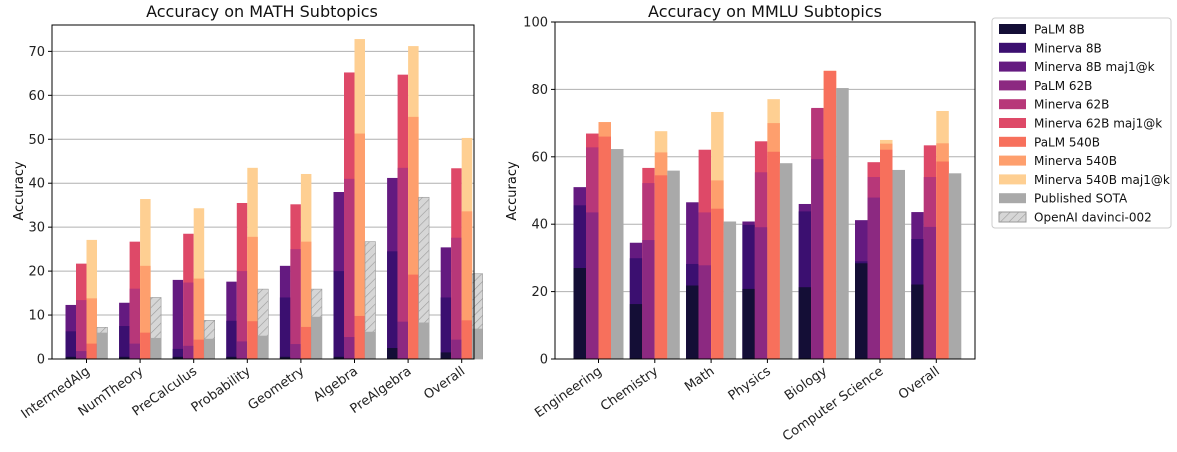 Image resolution: width=1177 pixels, height=452 pixels. Describe the element at coordinates (699, 379) in the screenshot. I see `x-tick-label: Math` at that location.